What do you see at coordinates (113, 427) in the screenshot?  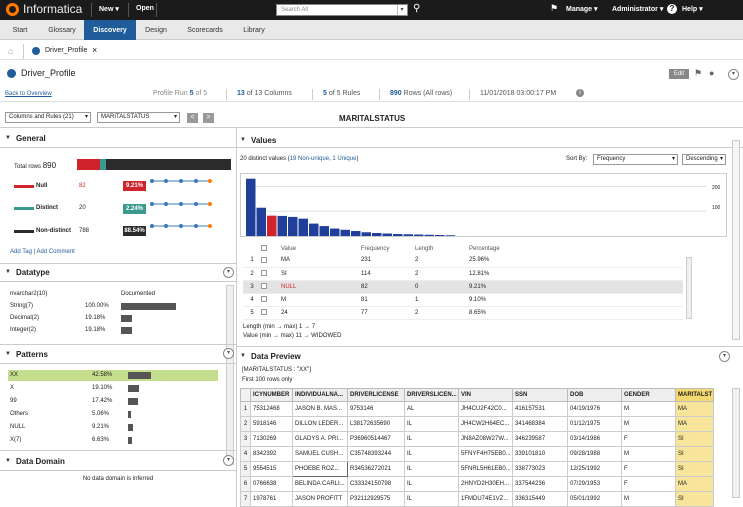 I see `pattern-row: NULL 9.21%` at bounding box center [113, 427].